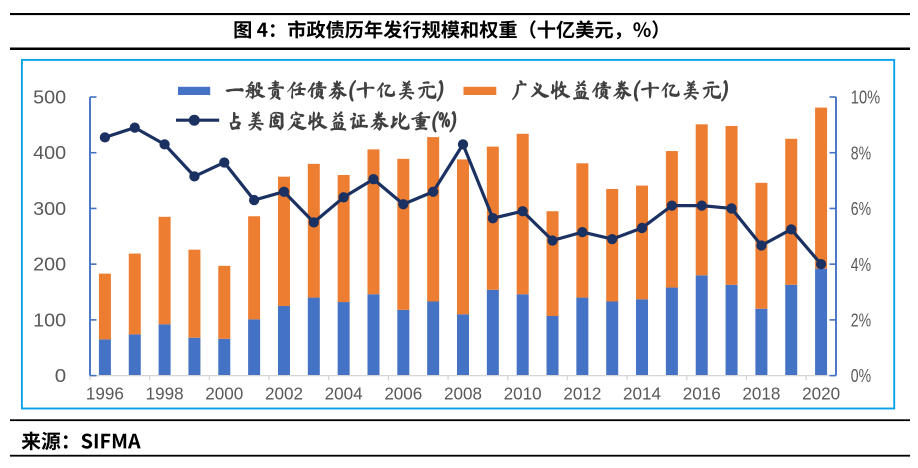 This screenshot has width=918, height=468. I want to click on svg-text: 1996, so click(105, 394).